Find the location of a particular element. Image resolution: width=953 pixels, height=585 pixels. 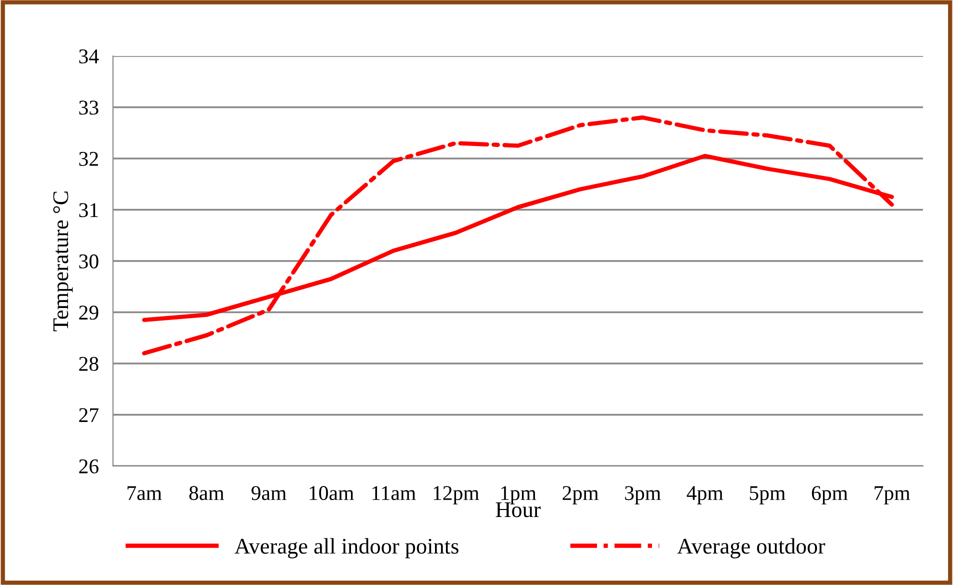

legend-label: Average all indoor points is located at coordinates (346, 548).